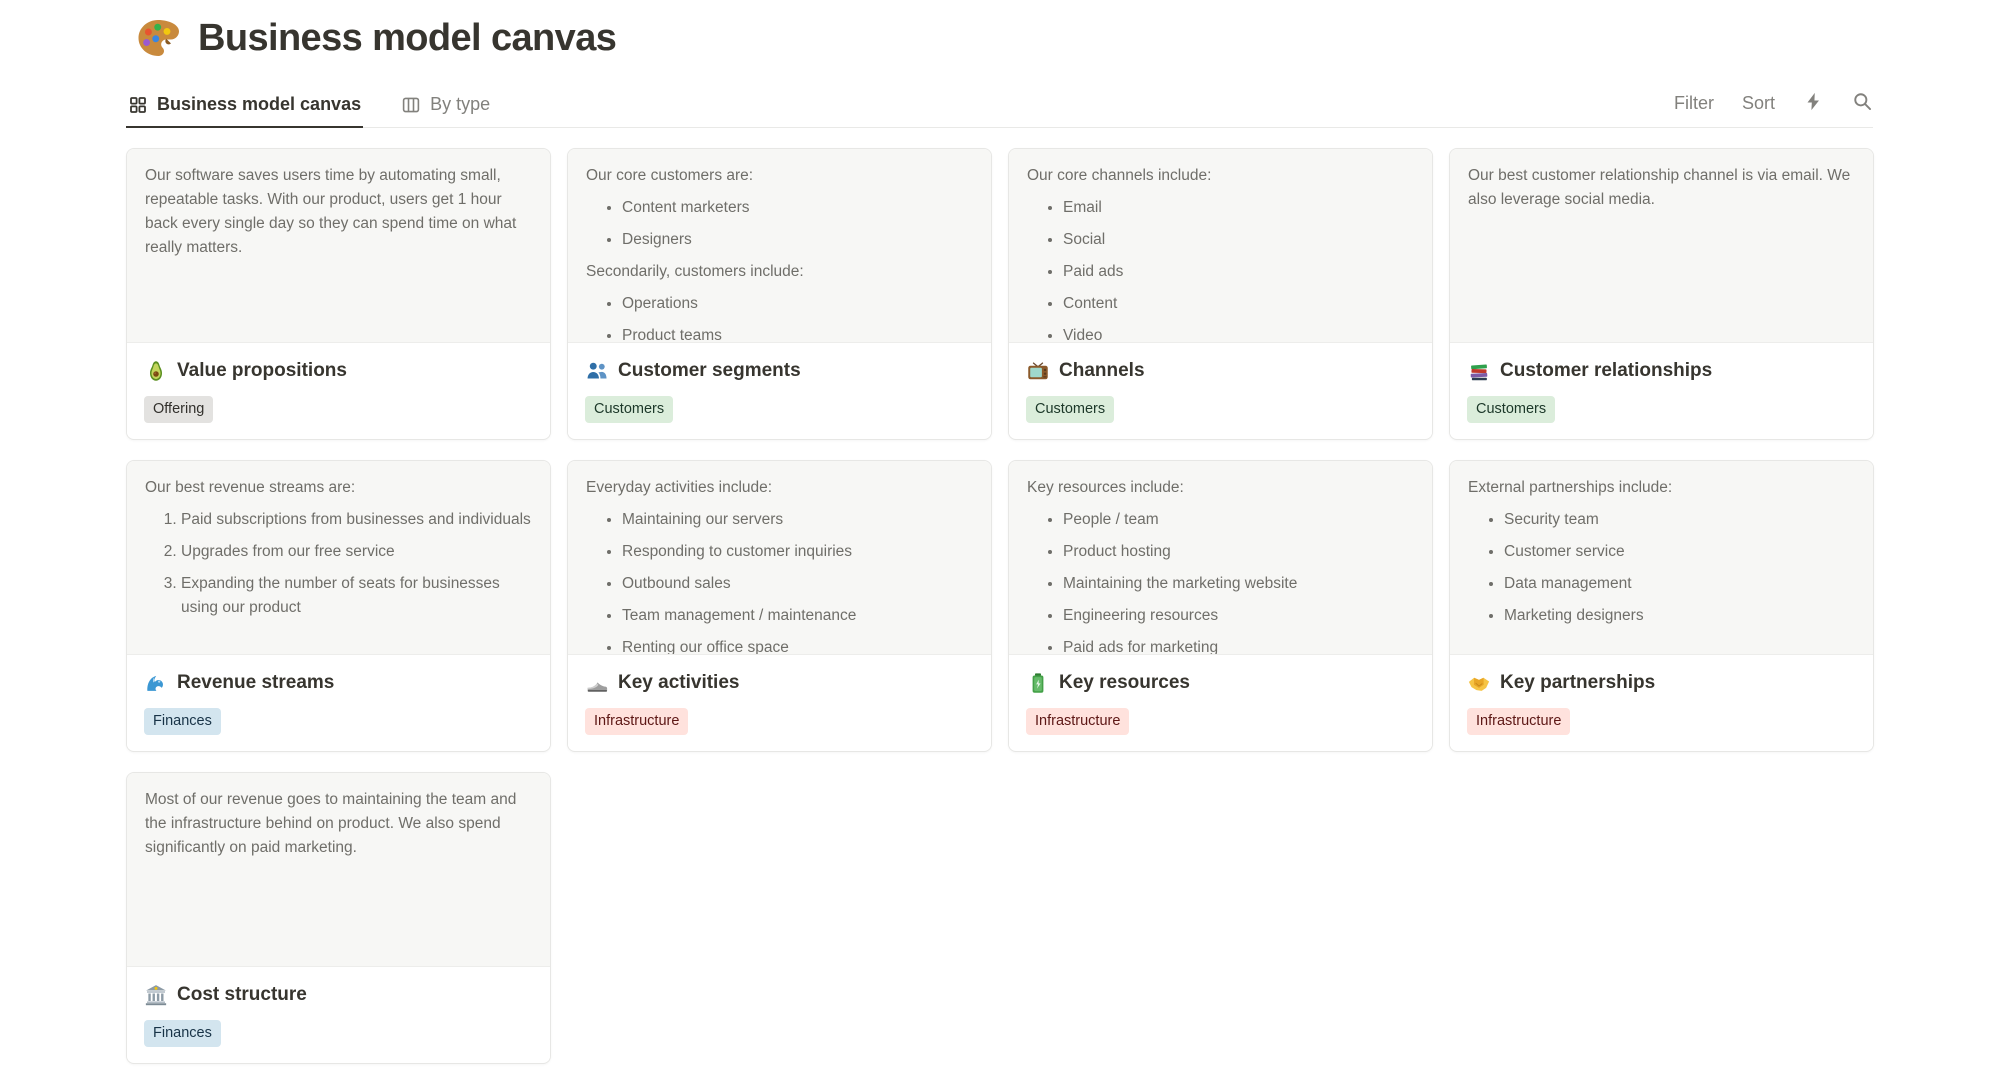 The height and width of the screenshot is (1081, 1999). Describe the element at coordinates (1679, 584) in the screenshot. I see `preview-list-item: Data management` at that location.